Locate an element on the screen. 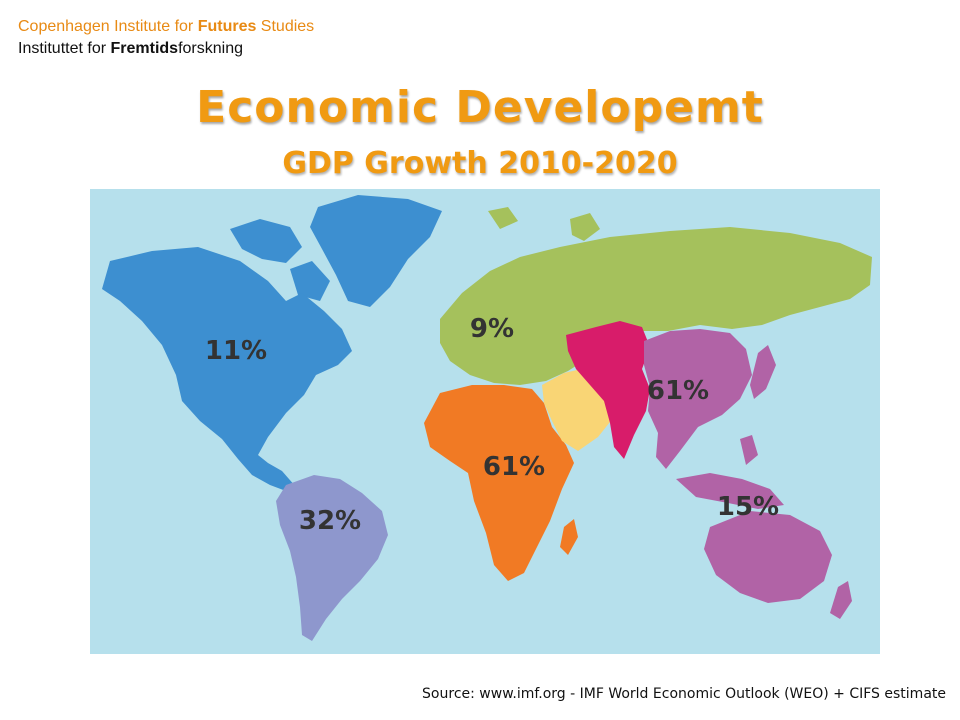 Image resolution: width=960 pixels, height=720 pixels. institute-name-english: Copenhagen Institute for Futures Studies is located at coordinates (166, 26).